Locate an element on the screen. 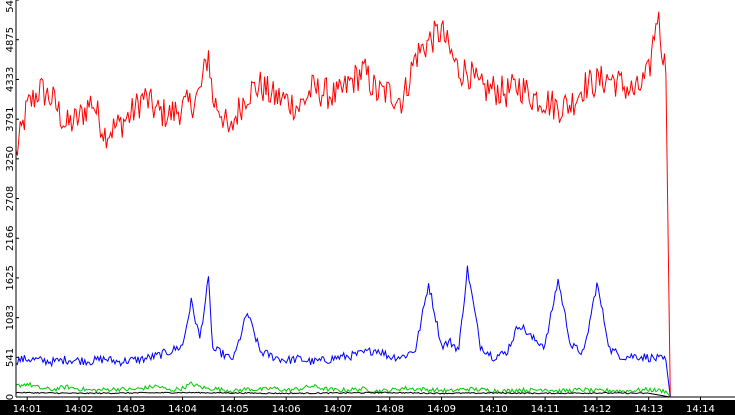 This screenshot has height=415, width=735. y-tick-label: 3250 is located at coordinates (10, 158).